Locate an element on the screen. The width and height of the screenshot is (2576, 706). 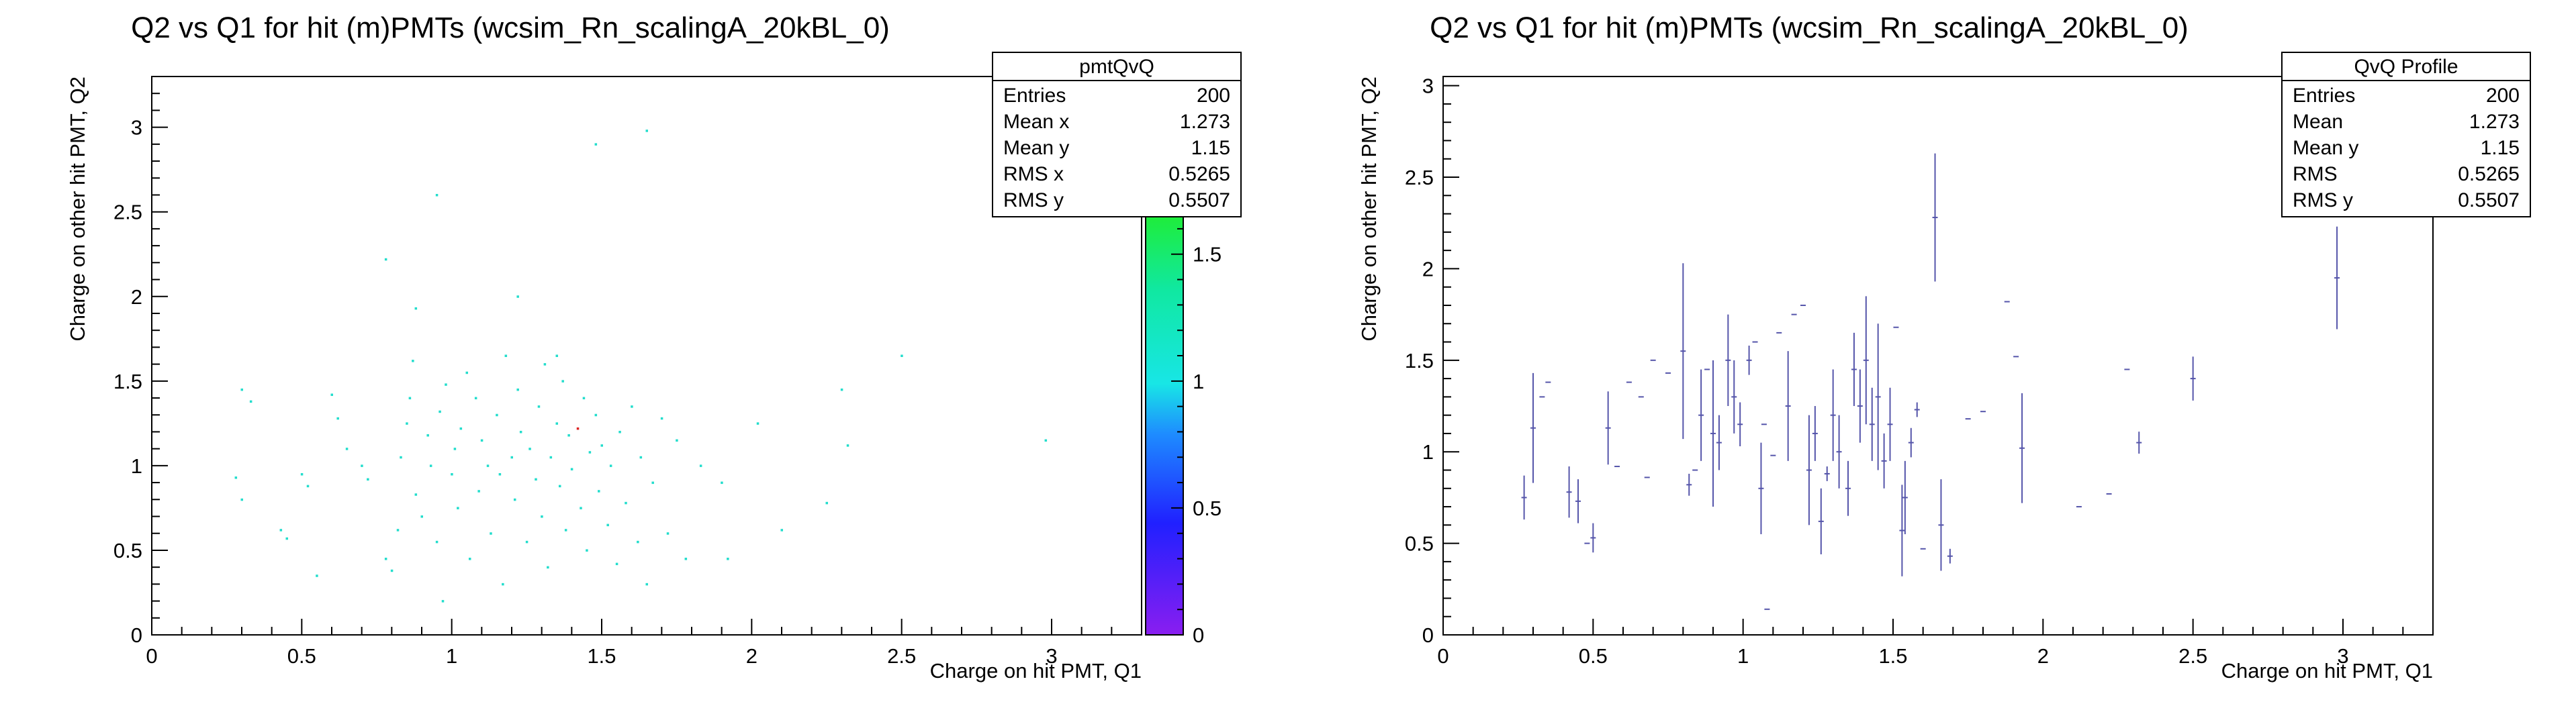
stats-row-value: 1.273 is located at coordinates (1205, 122).